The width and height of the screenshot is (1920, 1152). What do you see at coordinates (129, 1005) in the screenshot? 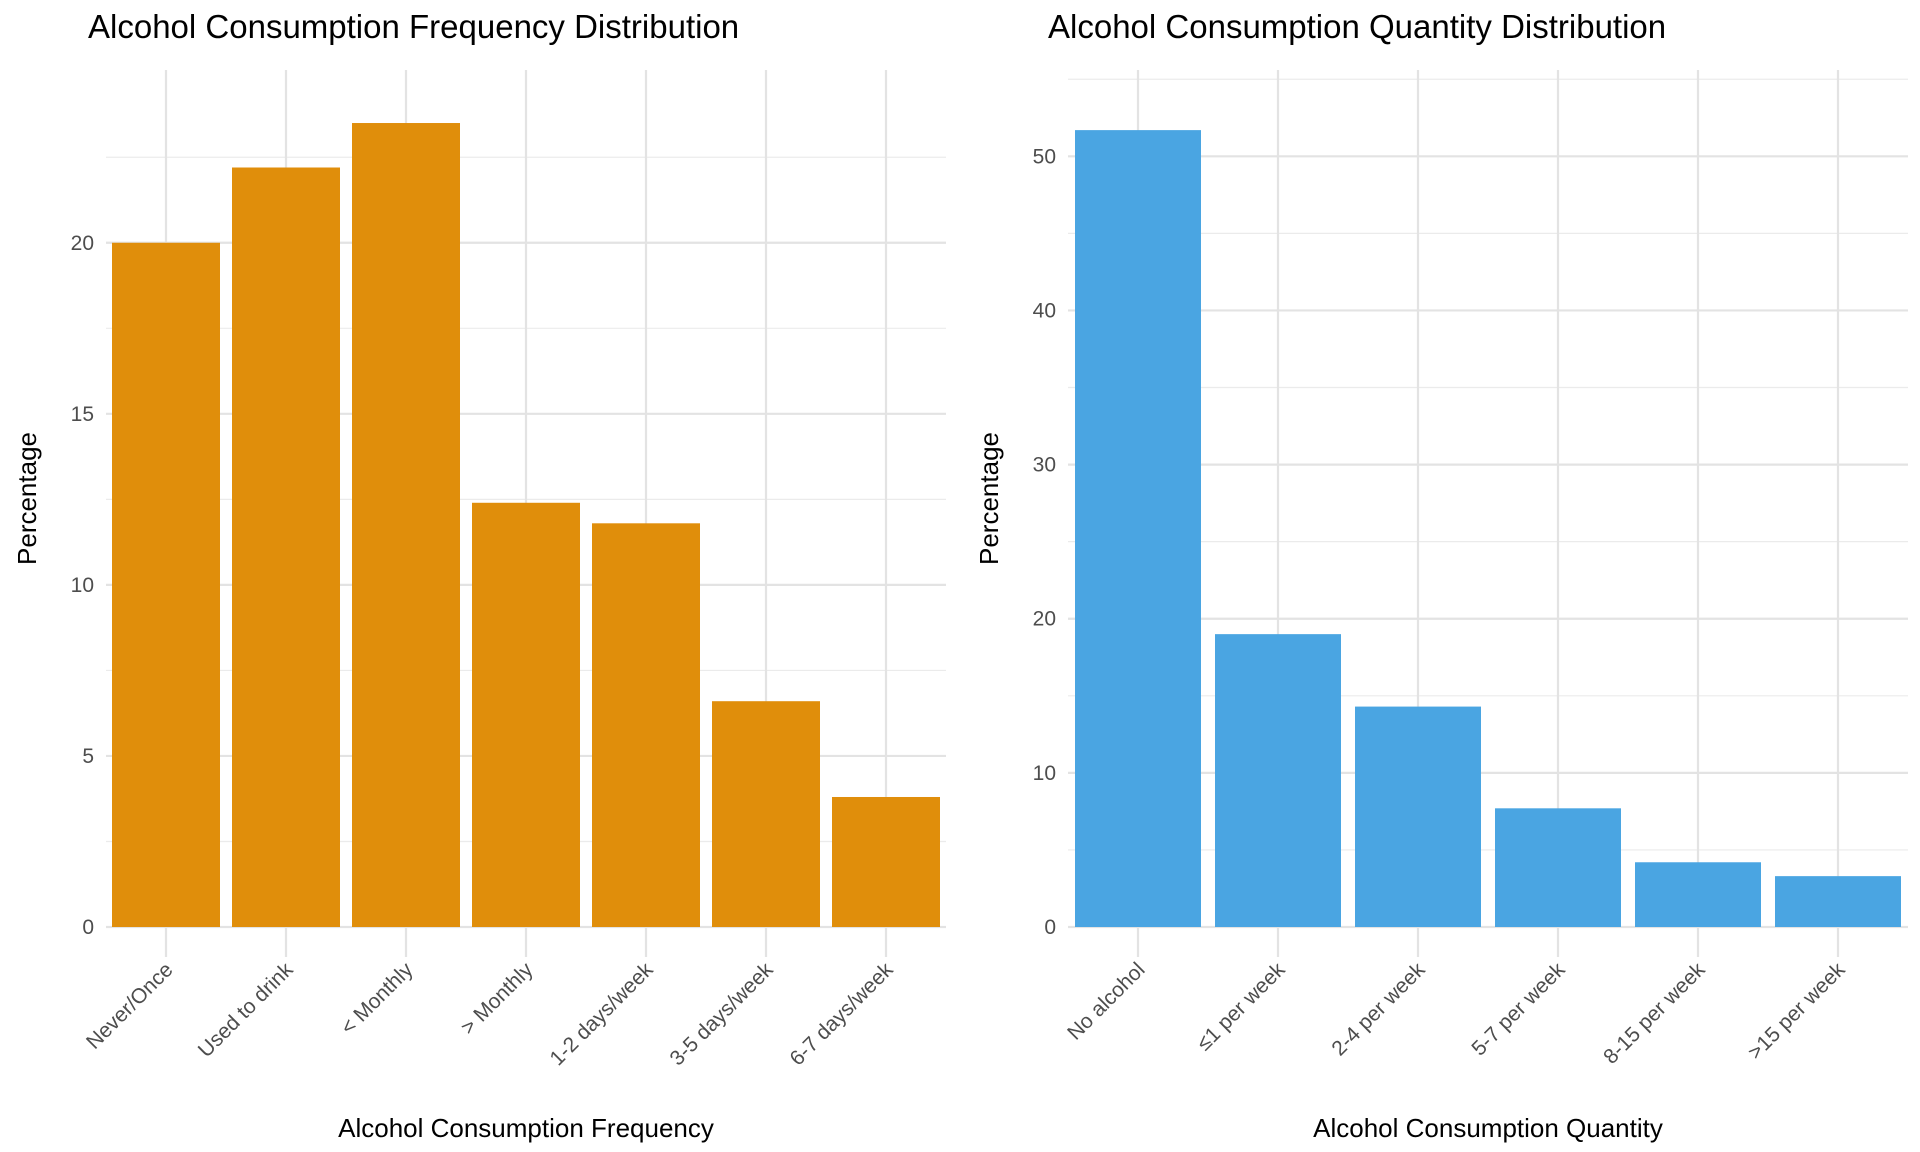
I see `x-tick-label: Never/Once` at bounding box center [129, 1005].